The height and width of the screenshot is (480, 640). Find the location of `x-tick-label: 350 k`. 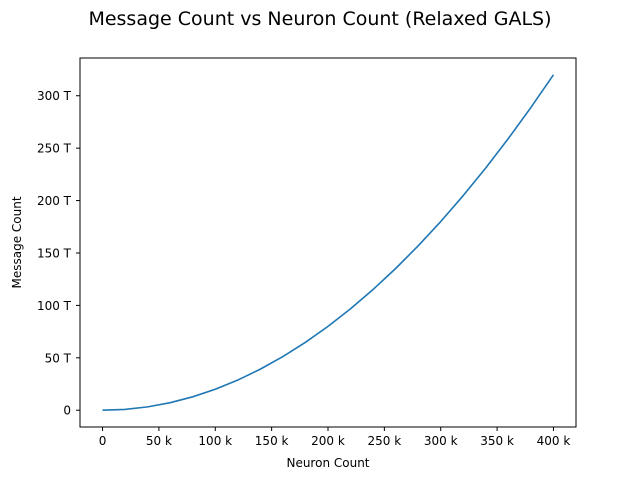

x-tick-label: 350 k is located at coordinates (497, 441).